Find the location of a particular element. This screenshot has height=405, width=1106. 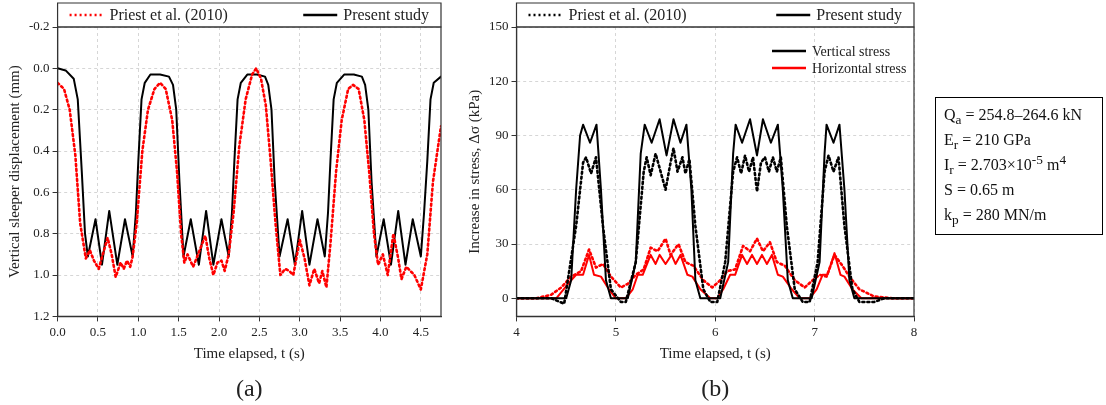

x-tick-label: 4 is located at coordinates (517, 331).